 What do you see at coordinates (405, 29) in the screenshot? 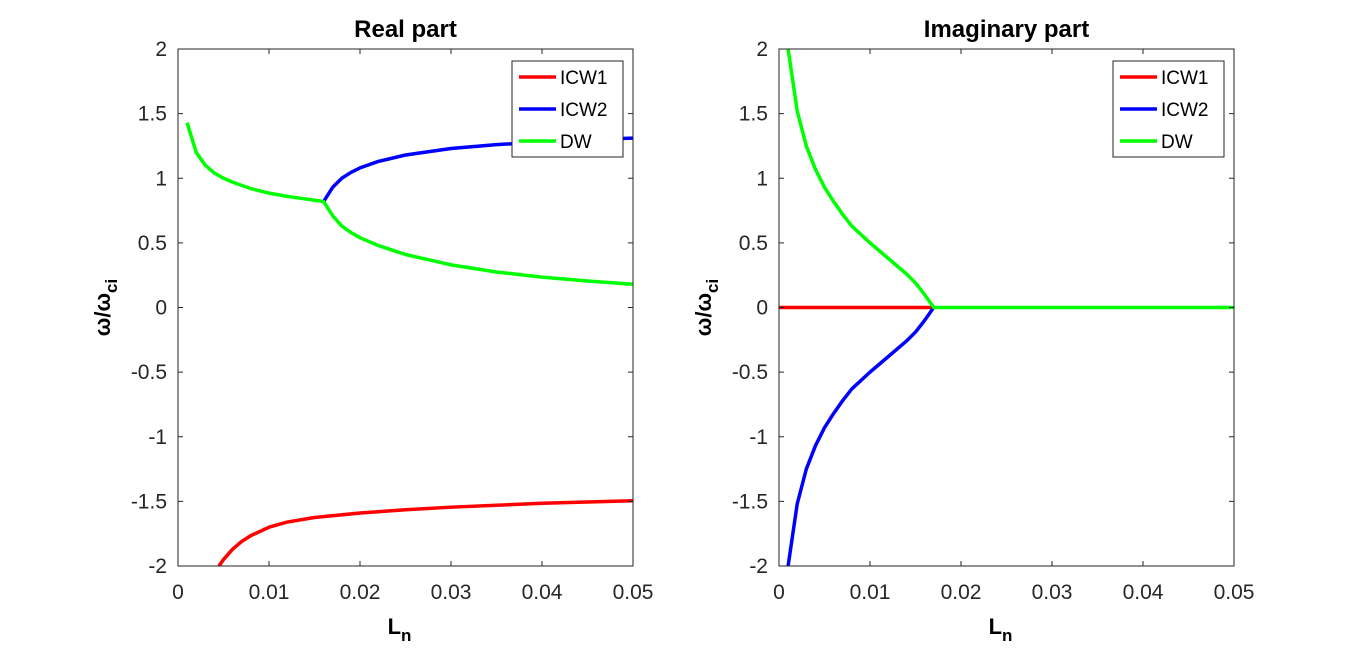
I see `chart-title: Real part` at bounding box center [405, 29].